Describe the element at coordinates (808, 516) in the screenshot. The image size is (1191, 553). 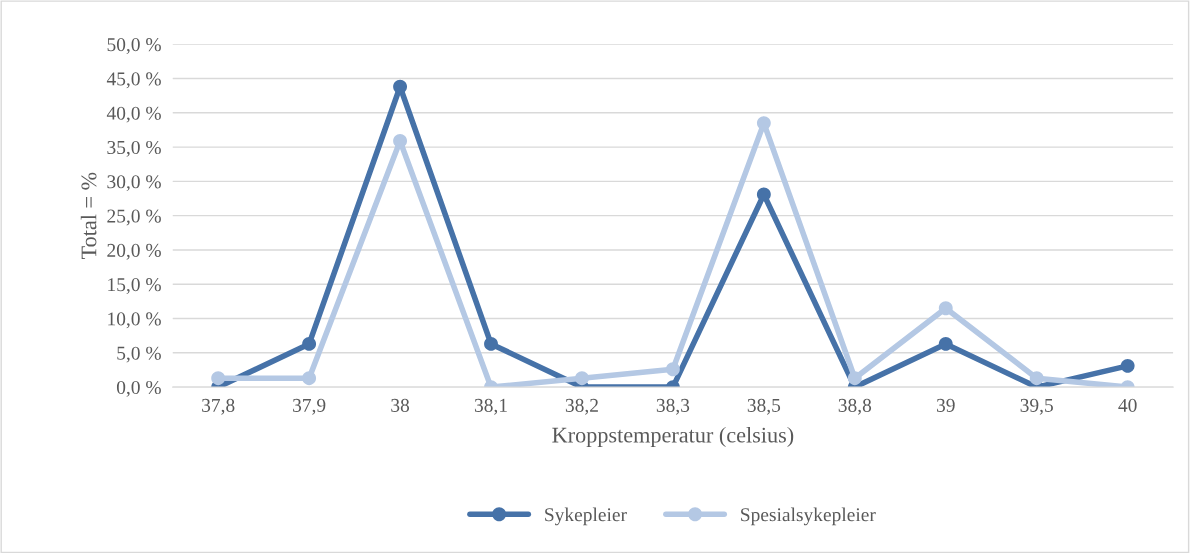
I see `legend-label: Spesialsykepleier` at that location.